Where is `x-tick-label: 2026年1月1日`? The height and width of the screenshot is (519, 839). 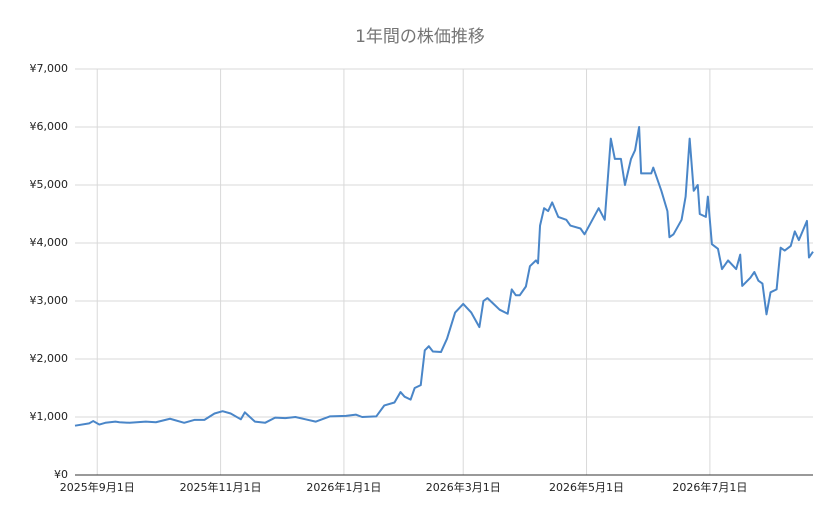 x-tick-label: 2026年1月1日 is located at coordinates (343, 487).